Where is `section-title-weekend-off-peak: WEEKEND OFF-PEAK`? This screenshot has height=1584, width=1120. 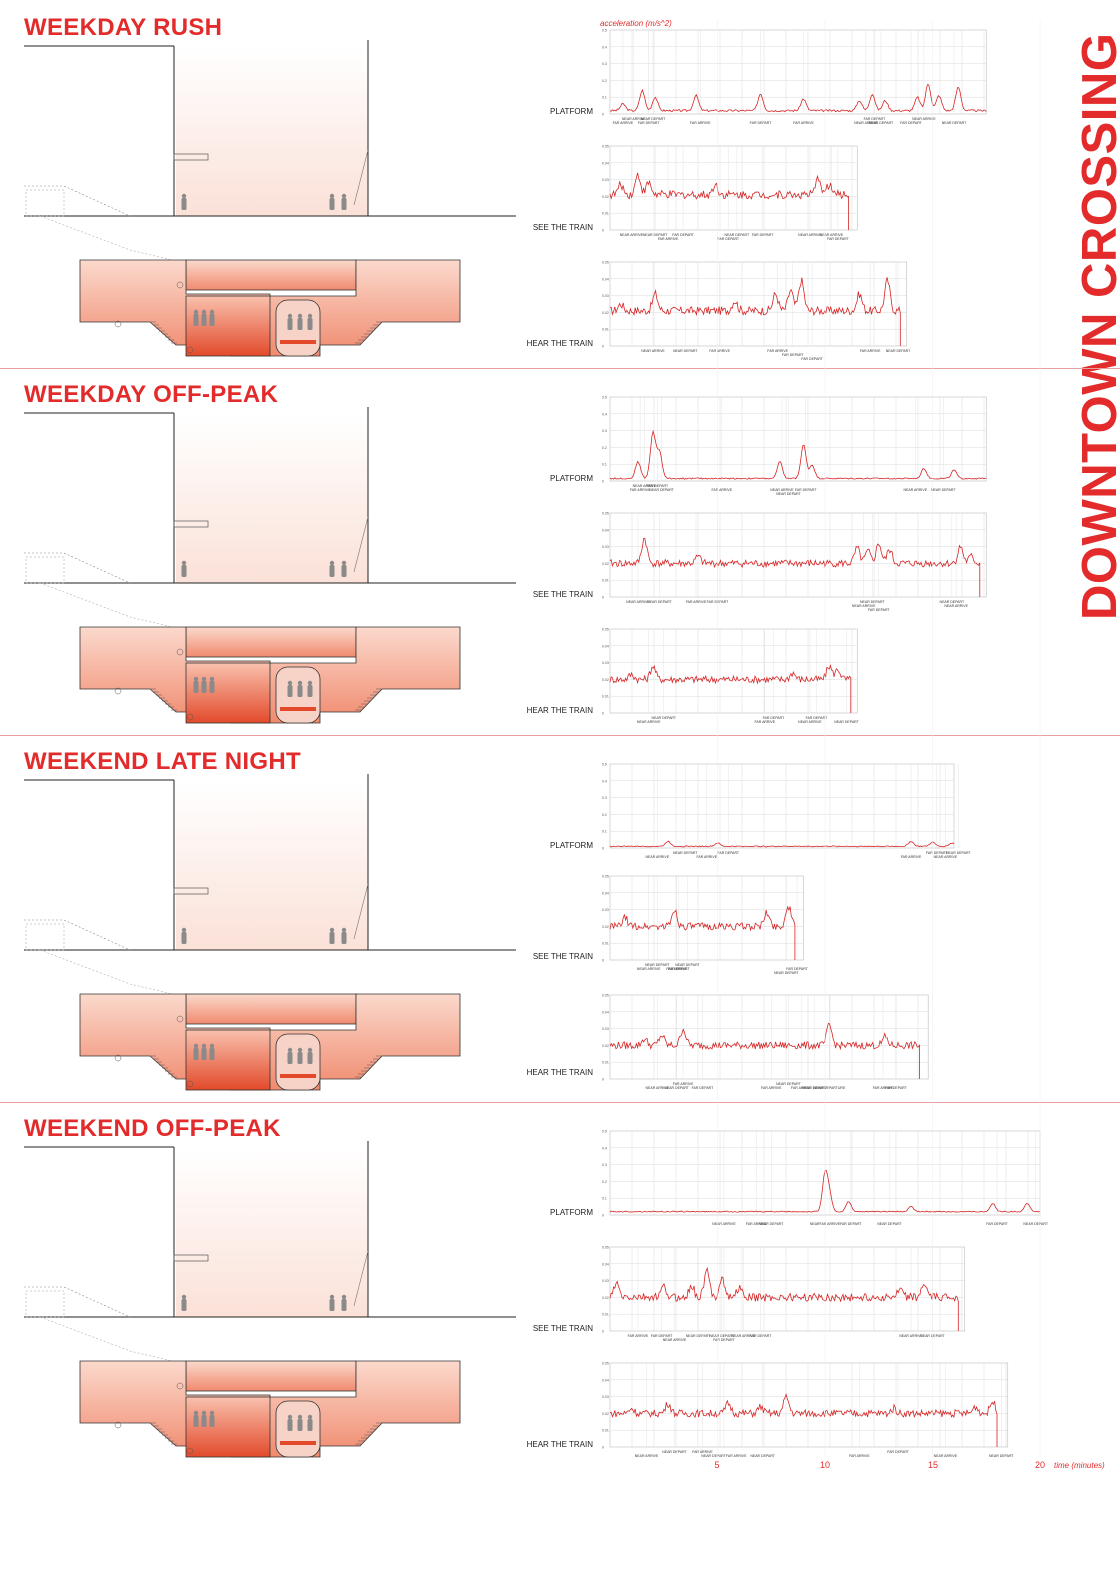 section-title-weekend-off-peak: WEEKEND OFF-PEAK is located at coordinates (152, 1128).